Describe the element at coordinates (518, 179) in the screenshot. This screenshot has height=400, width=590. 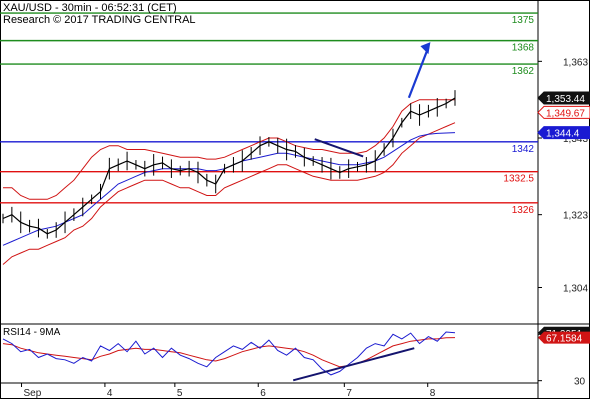
I see `level-label-1332.5: 1332.5` at that location.